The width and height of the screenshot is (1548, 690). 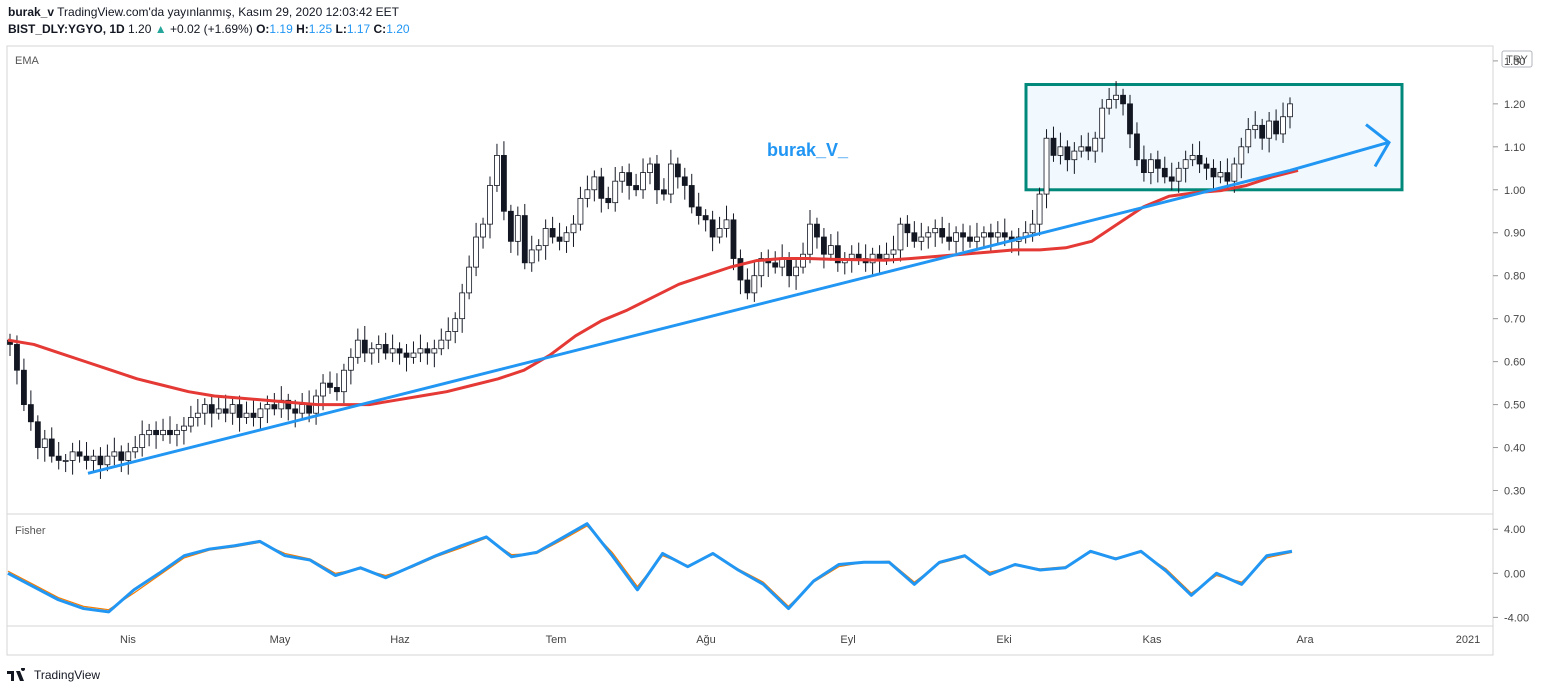 What do you see at coordinates (808, 150) in the screenshot?
I see `chart-annotation: burak_V_` at bounding box center [808, 150].